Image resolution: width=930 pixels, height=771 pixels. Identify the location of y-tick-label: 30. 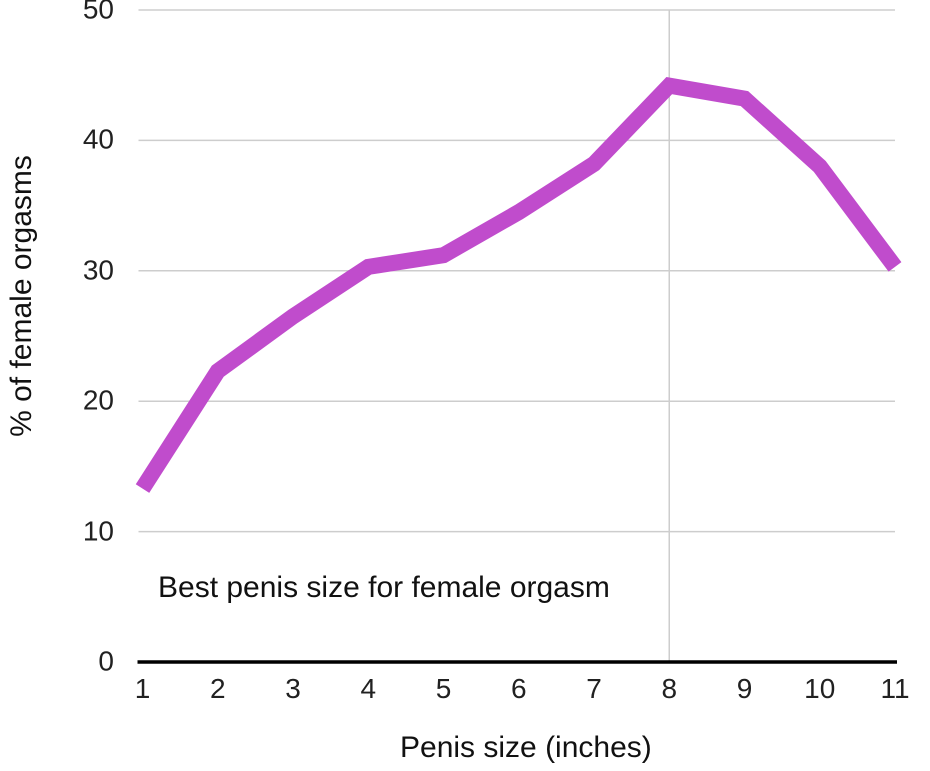
(98, 270).